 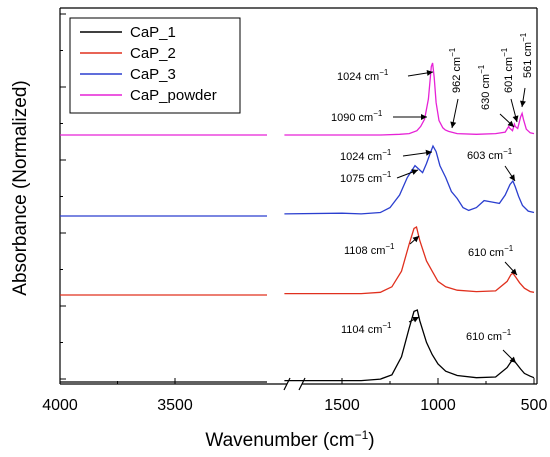 What do you see at coordinates (438, 405) in the screenshot?
I see `x-tick-label-1000: 1000` at bounding box center [438, 405].